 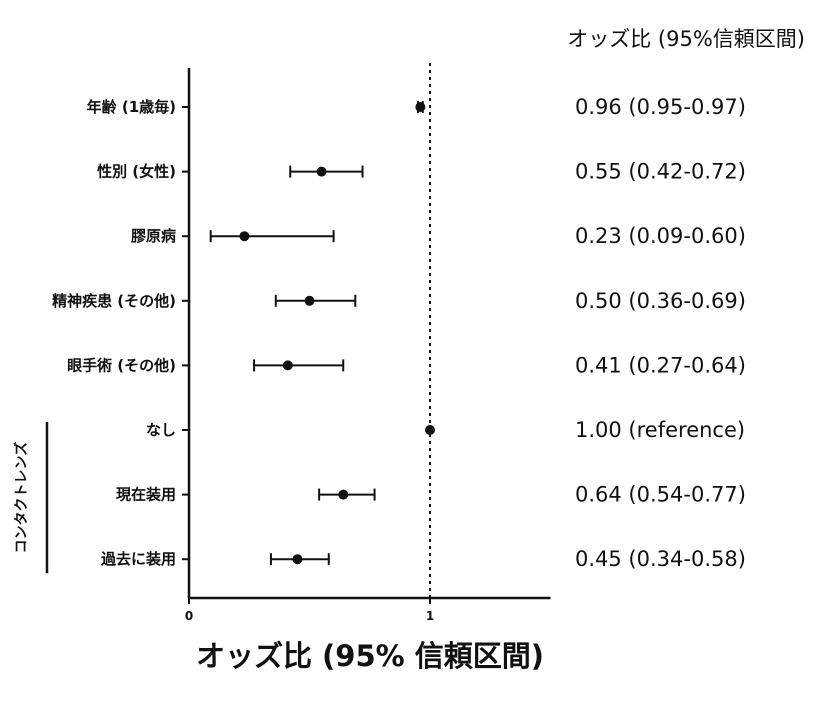 I want to click on odds-ratio-text: 0.55 (0.42-0.72), so click(x=660, y=172).